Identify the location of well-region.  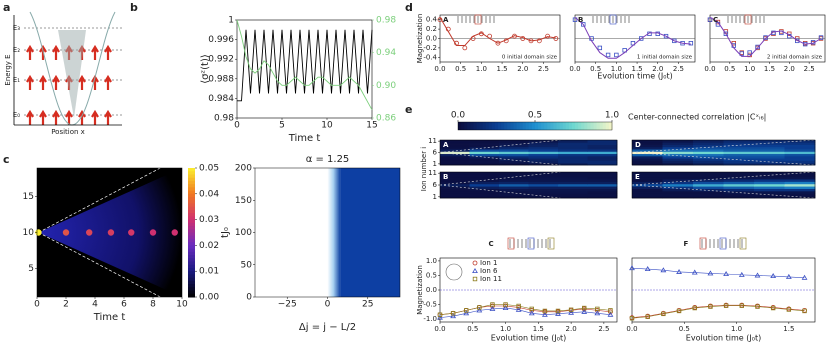
(72, 74).